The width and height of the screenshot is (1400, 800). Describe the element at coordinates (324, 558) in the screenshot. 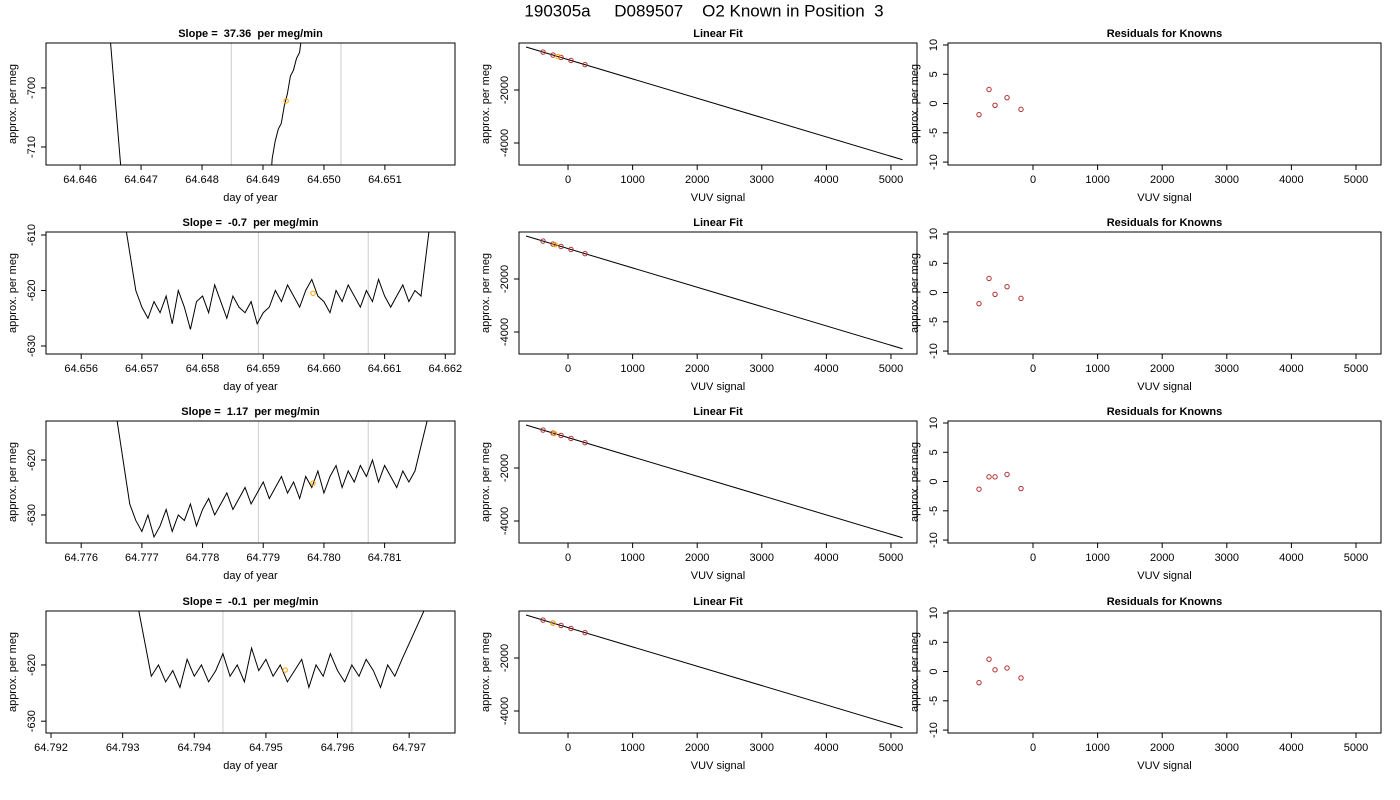

I see `x-tick-label: 64.780` at that location.